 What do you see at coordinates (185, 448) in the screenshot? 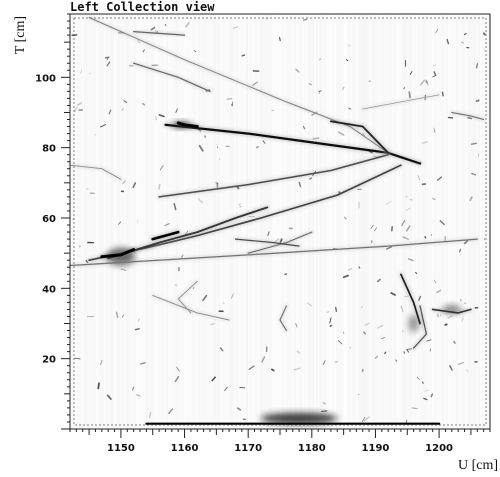
I see `x-tick-label: 1160` at bounding box center [185, 448].